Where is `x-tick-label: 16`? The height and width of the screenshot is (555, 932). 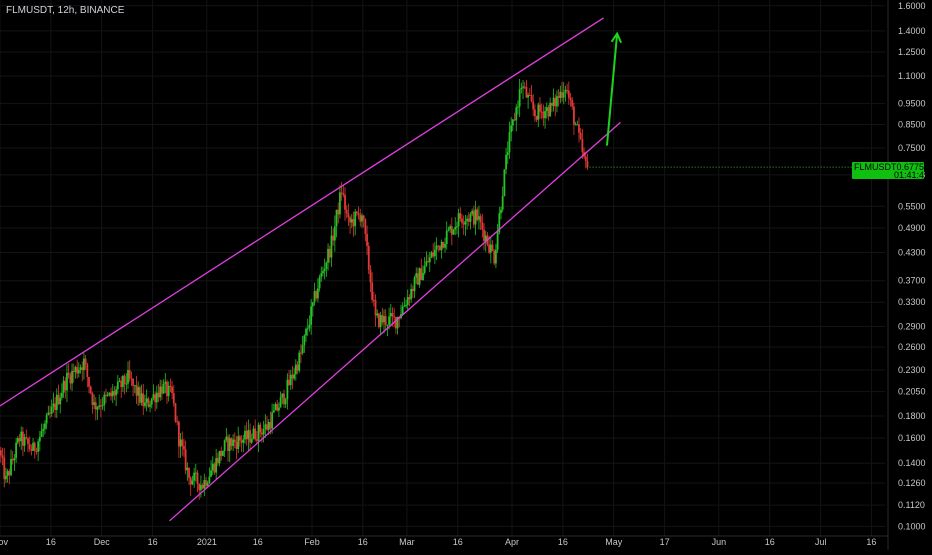 x-tick-label: 16 is located at coordinates (563, 542).